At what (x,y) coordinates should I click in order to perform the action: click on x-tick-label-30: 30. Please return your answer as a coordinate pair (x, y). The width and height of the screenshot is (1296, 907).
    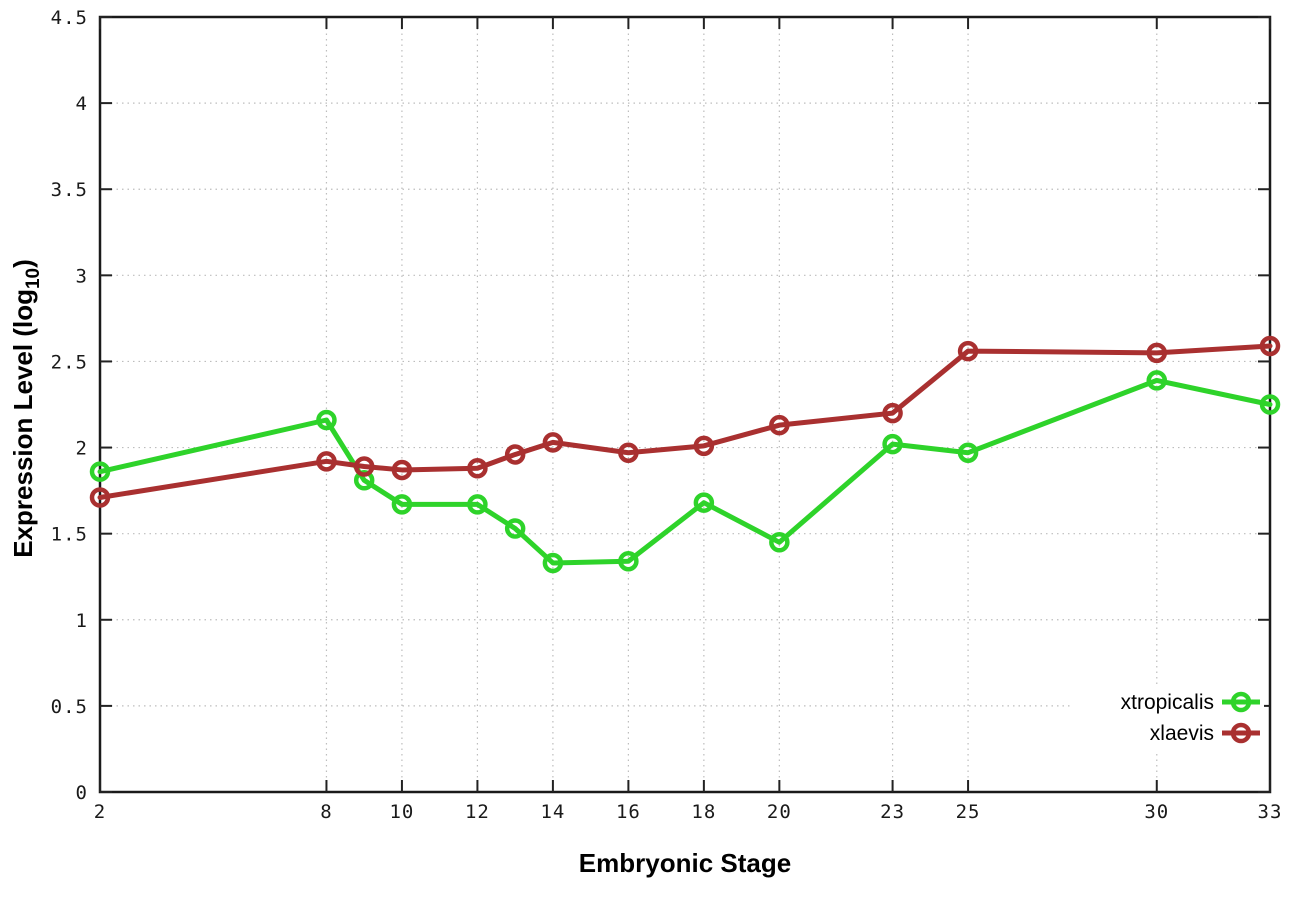
    Looking at the image, I should click on (1156, 812).